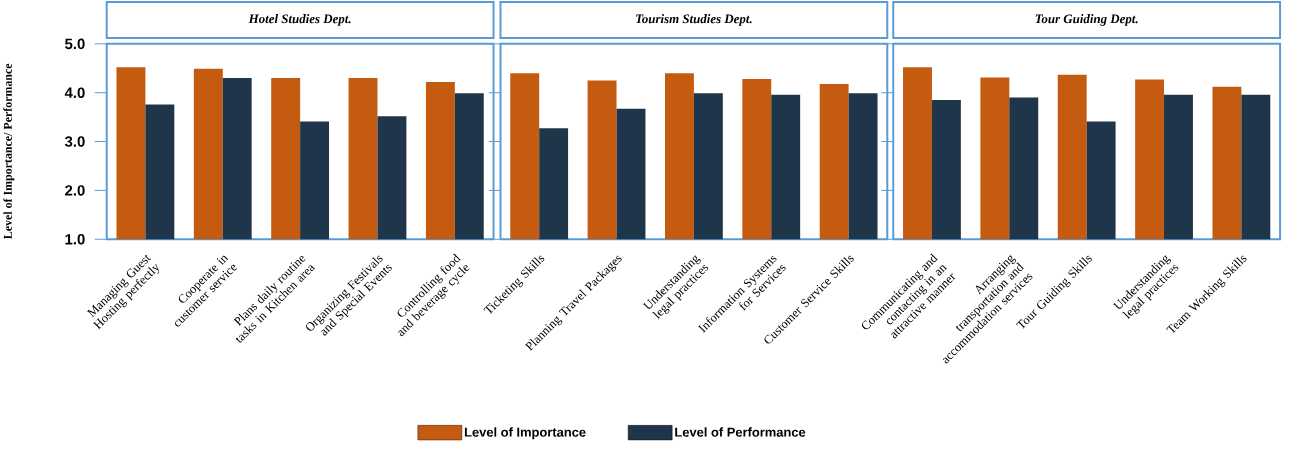  What do you see at coordinates (740, 432) in the screenshot?
I see `legend-label: Level of Performance` at bounding box center [740, 432].